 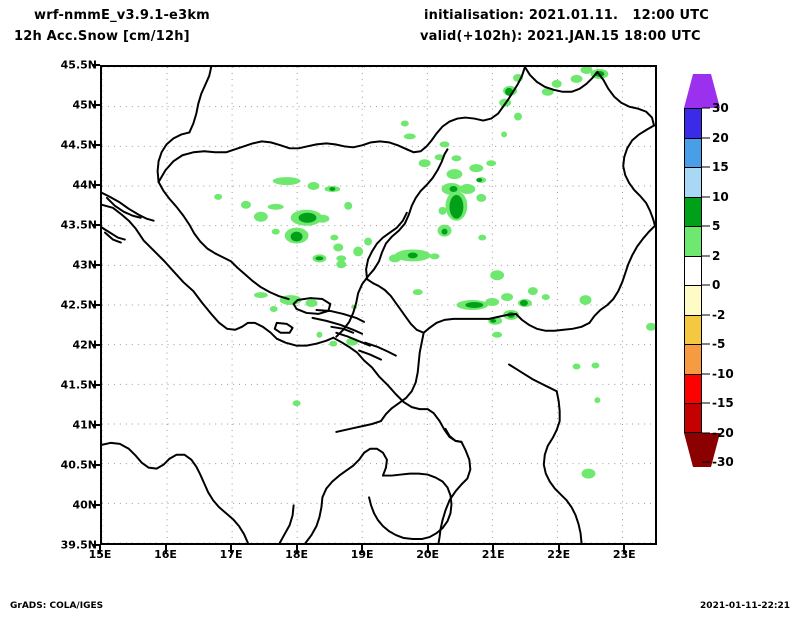 What do you see at coordinates (428, 554) in the screenshot?
I see `longitude-tick-label: 20E` at bounding box center [428, 554].